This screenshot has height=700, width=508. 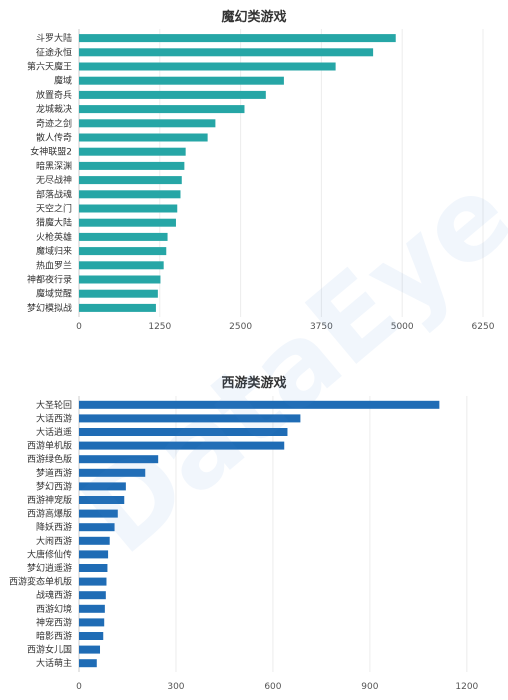 I want to click on category-label: 西游変态单机版, so click(x=40, y=582).